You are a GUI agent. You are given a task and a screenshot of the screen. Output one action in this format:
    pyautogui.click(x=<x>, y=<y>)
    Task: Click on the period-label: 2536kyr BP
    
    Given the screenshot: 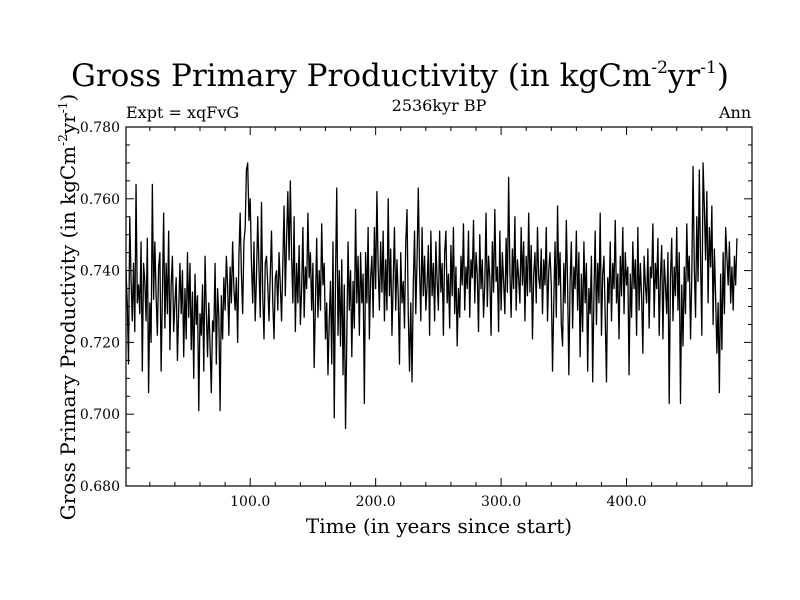 What is the action you would take?
    pyautogui.click(x=439, y=105)
    